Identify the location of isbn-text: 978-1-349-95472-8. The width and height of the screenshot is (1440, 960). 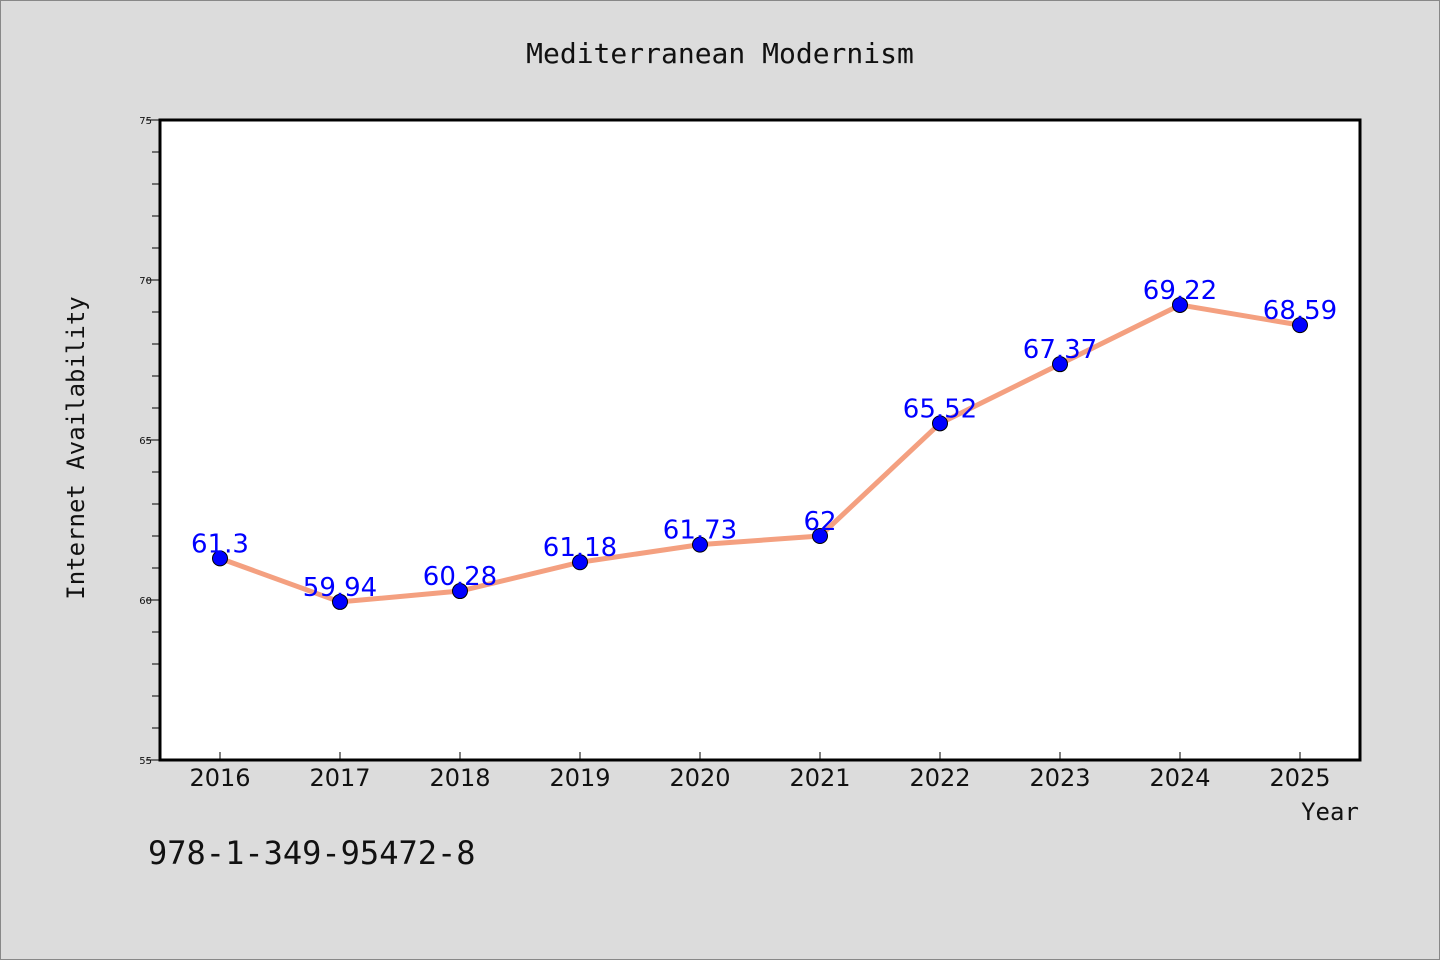
(312, 853).